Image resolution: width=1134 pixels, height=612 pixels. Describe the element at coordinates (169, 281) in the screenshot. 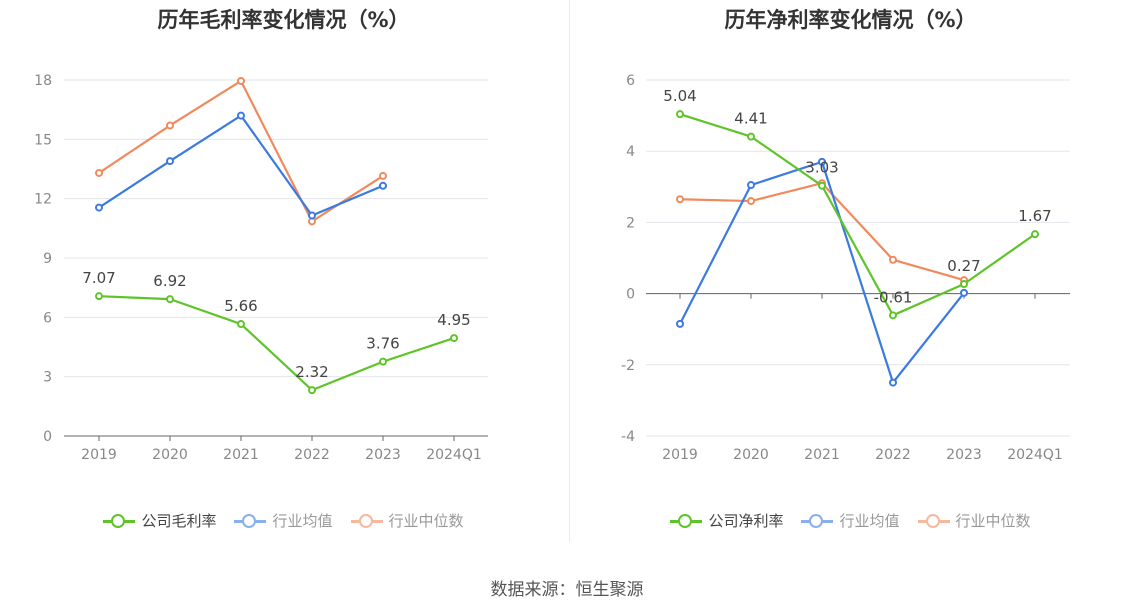

I see `data-label: 6.92` at that location.